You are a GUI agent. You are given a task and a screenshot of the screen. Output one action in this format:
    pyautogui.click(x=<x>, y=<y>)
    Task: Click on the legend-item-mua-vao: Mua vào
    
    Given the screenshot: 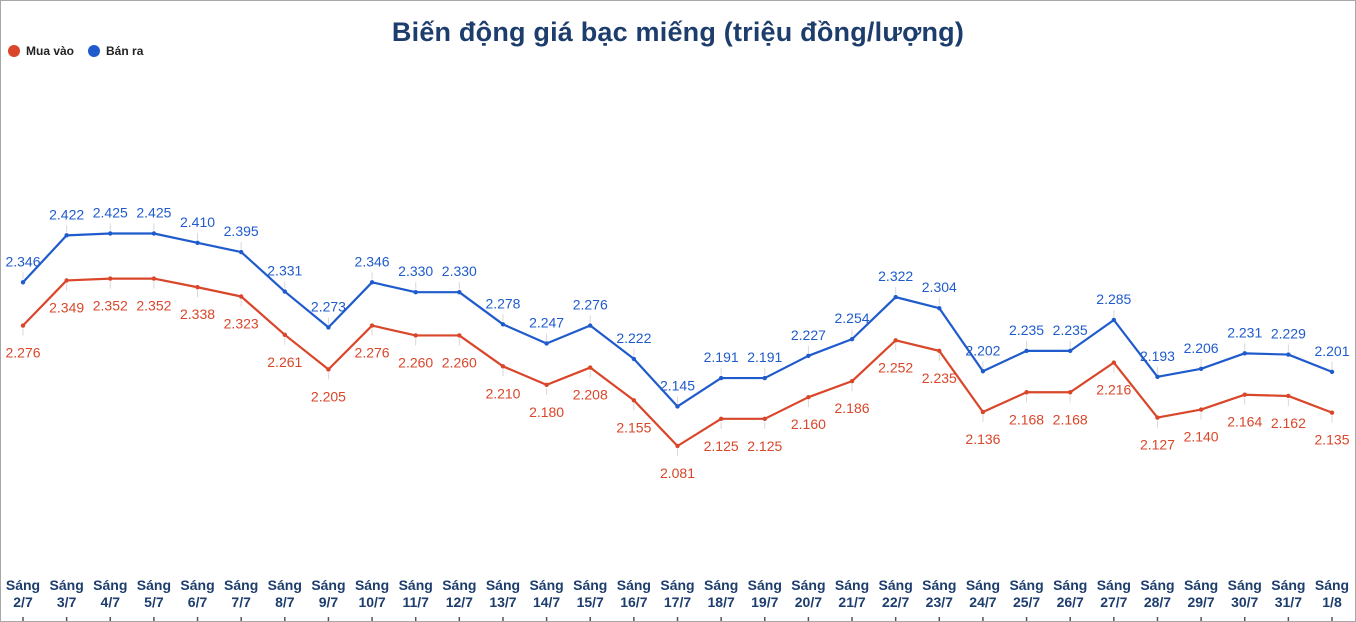 What is the action you would take?
    pyautogui.click(x=41, y=51)
    